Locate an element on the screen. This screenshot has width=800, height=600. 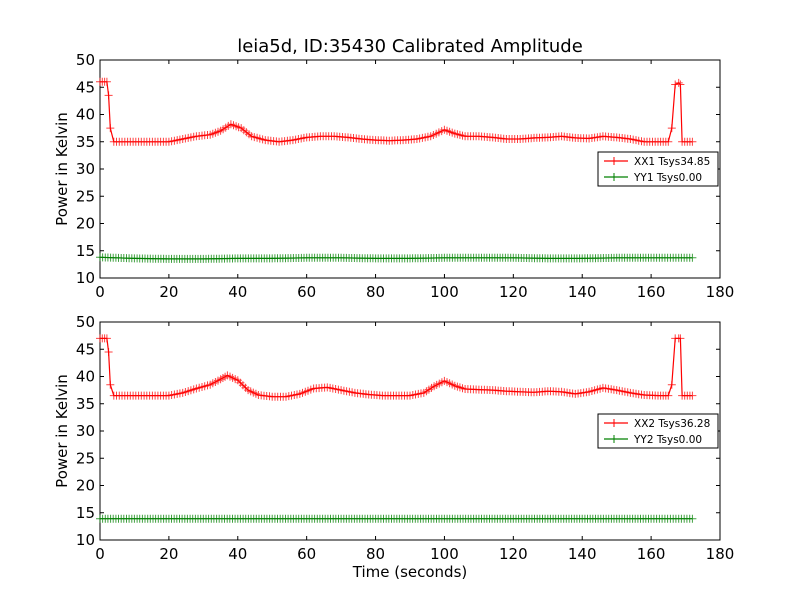
legend-label: YY1 Tsys0.00 is located at coordinates (667, 178).